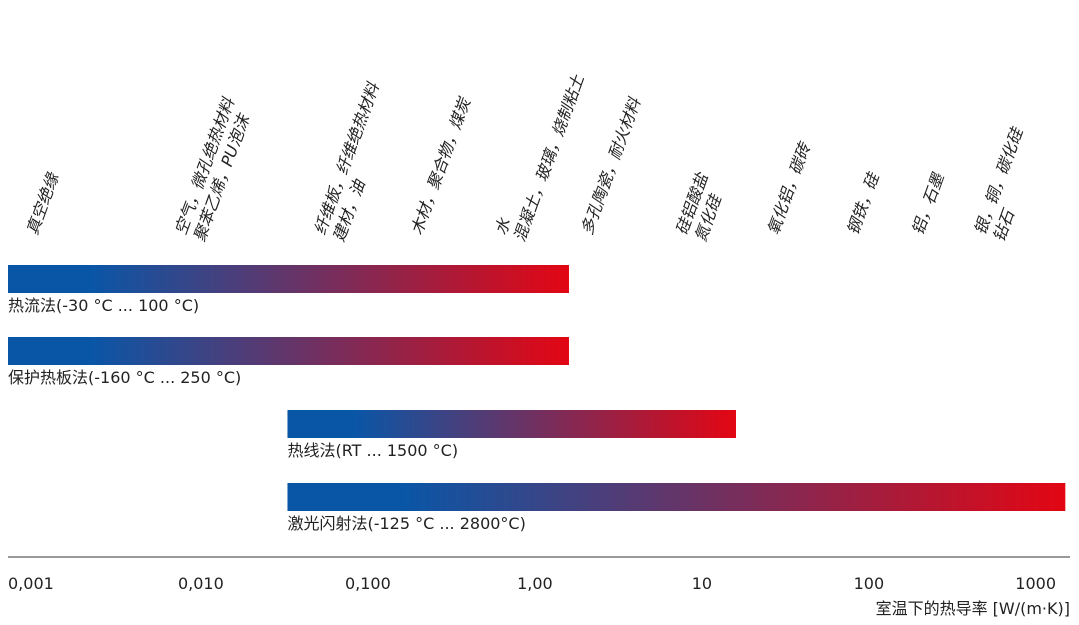  Describe the element at coordinates (973, 608) in the screenshot. I see `x-axis-title: 室温下的热导率 [W/(m·K)]` at that location.